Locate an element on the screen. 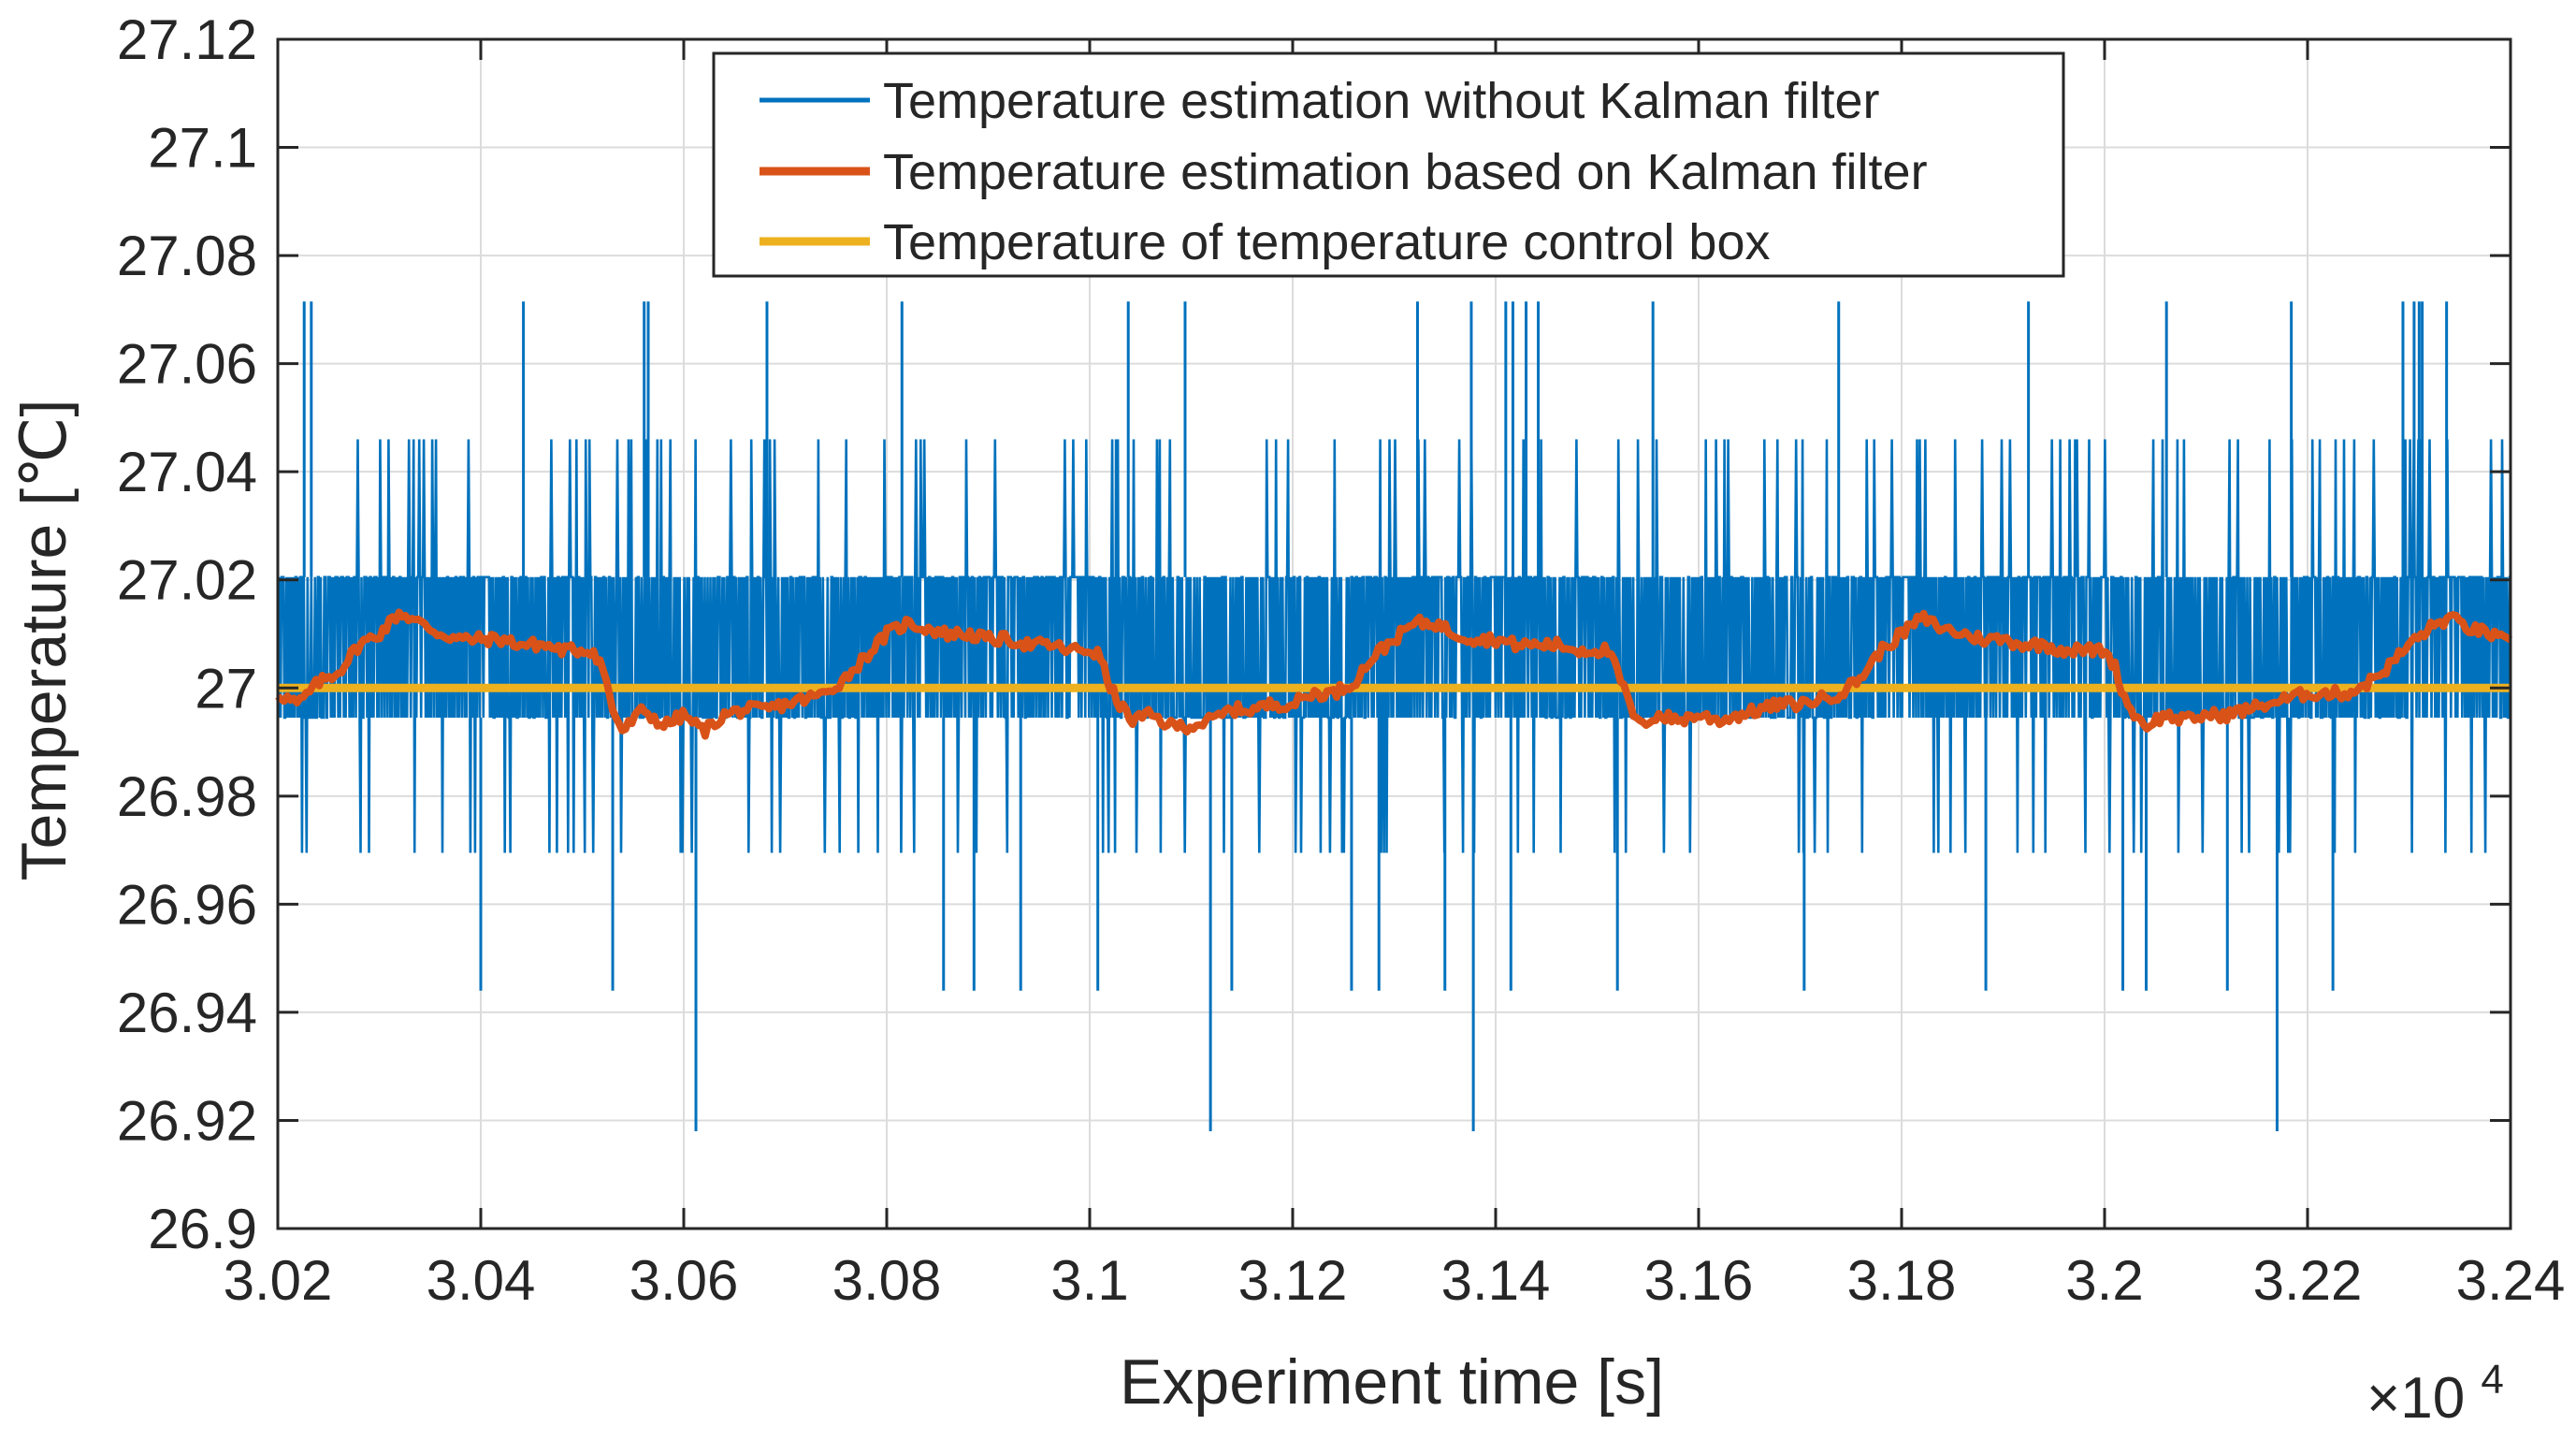 This screenshot has width=2576, height=1440. y-tick-label: 26.96 is located at coordinates (187, 904).